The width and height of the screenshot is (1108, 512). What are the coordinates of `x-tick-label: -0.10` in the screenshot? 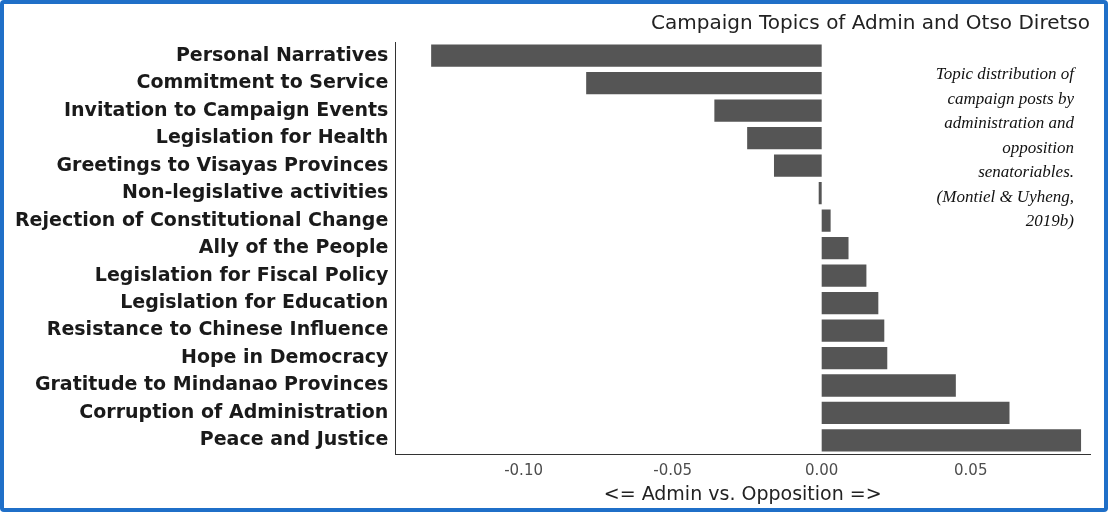 It's located at (523, 470).